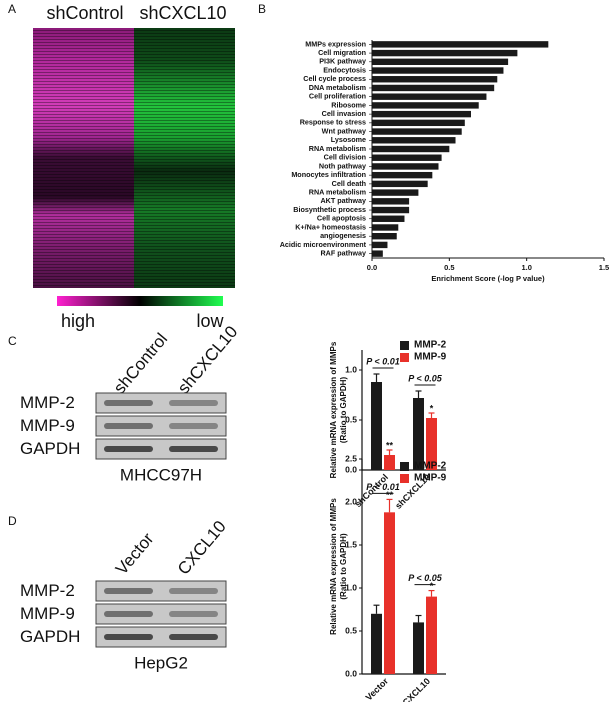  What do you see at coordinates (12, 9) in the screenshot?
I see `panel-label: A` at bounding box center [12, 9].